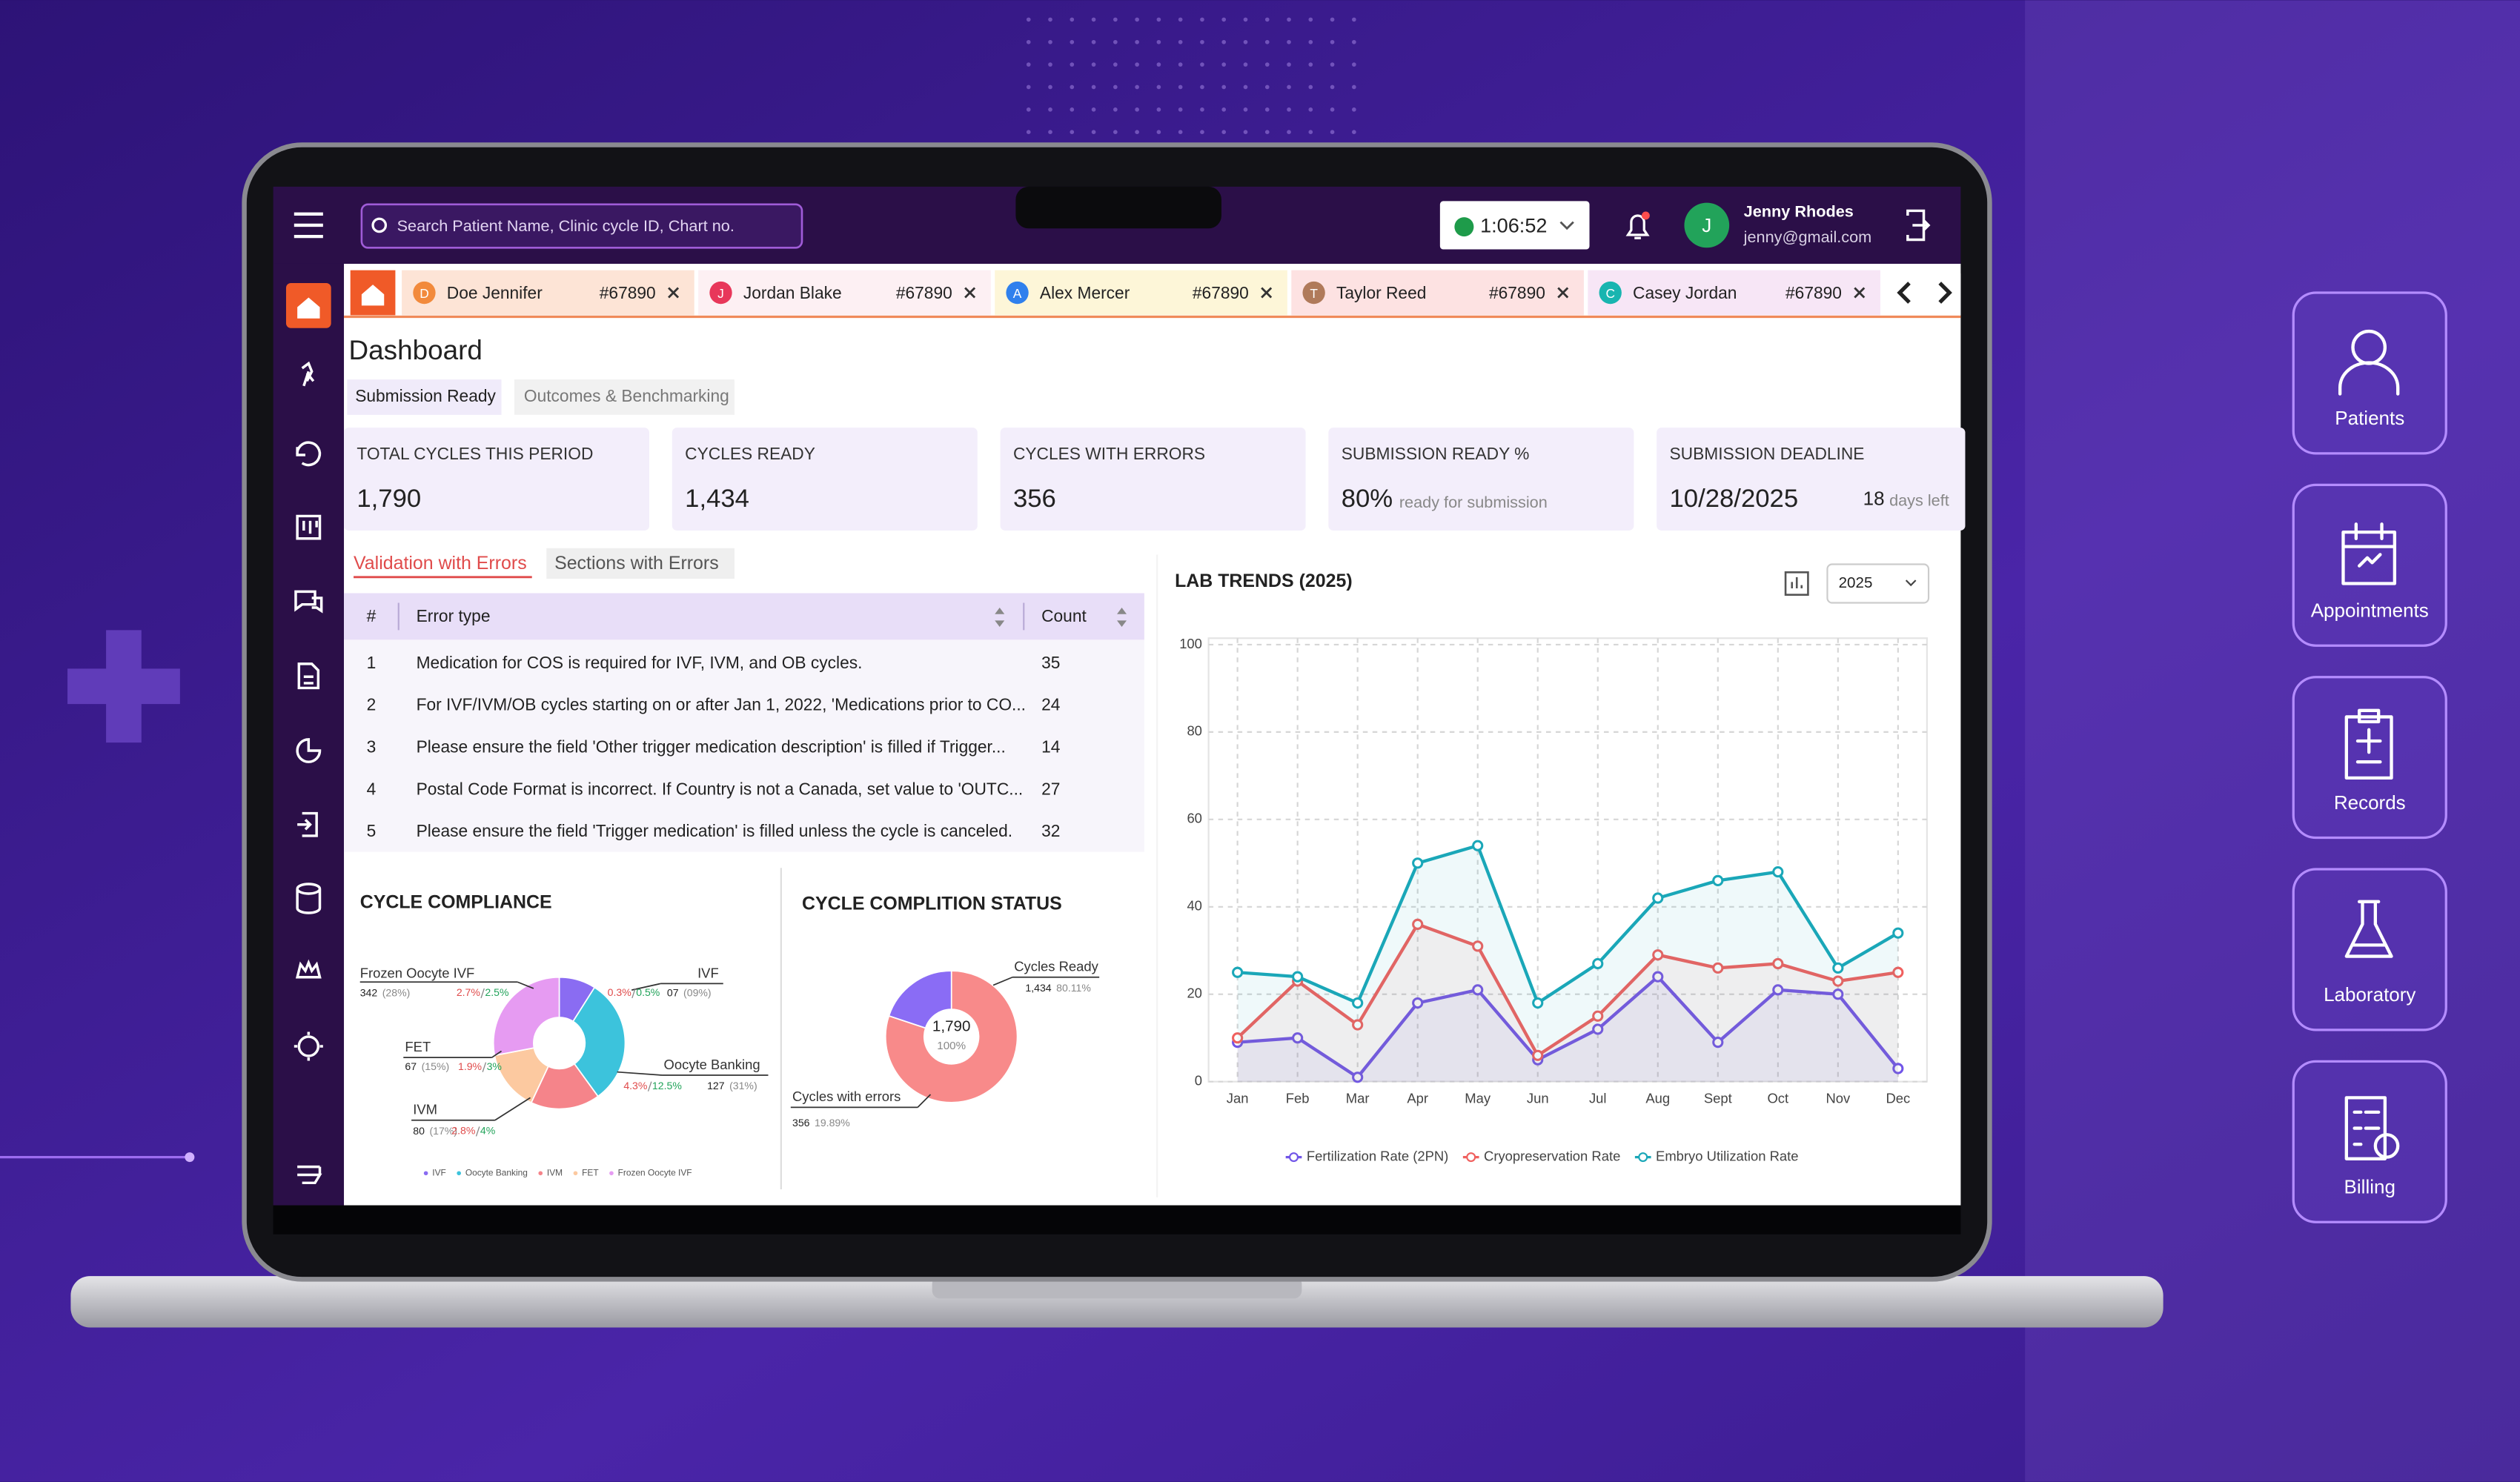 Image resolution: width=2520 pixels, height=1482 pixels. I want to click on legend-label: IVF, so click(439, 1172).